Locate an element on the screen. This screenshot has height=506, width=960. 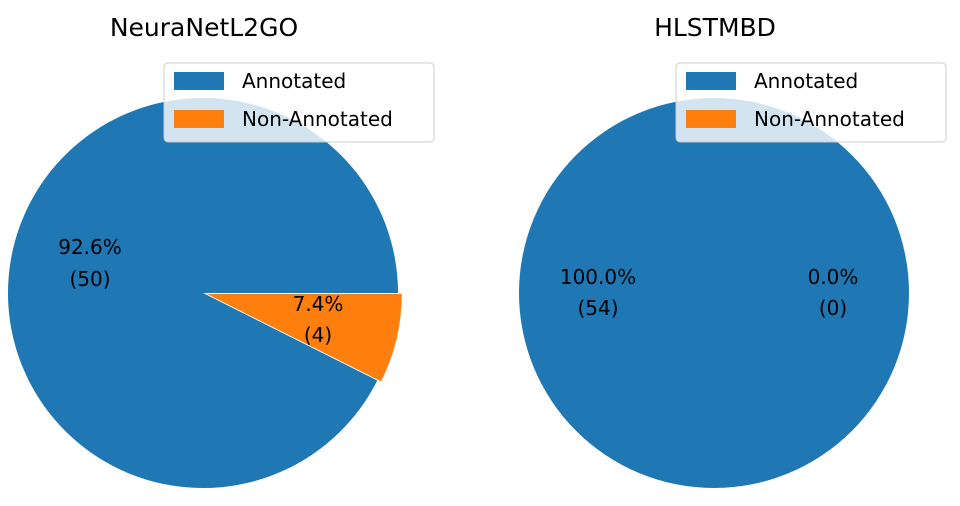
slice-label-count: (4) is located at coordinates (318, 335).